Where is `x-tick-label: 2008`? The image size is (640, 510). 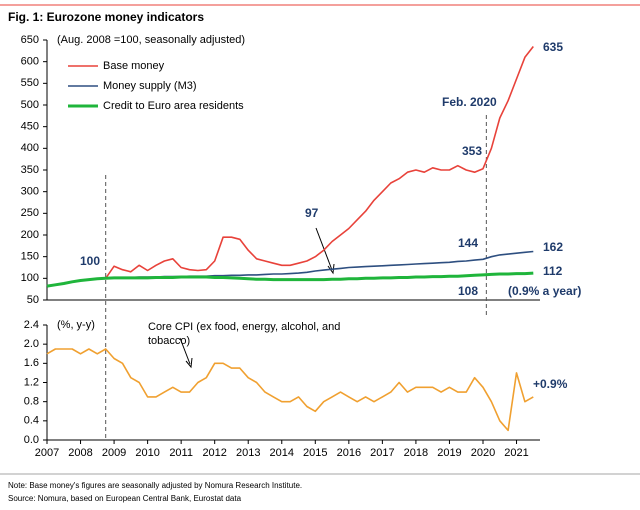
x-tick-label: 2008 is located at coordinates (80, 453).